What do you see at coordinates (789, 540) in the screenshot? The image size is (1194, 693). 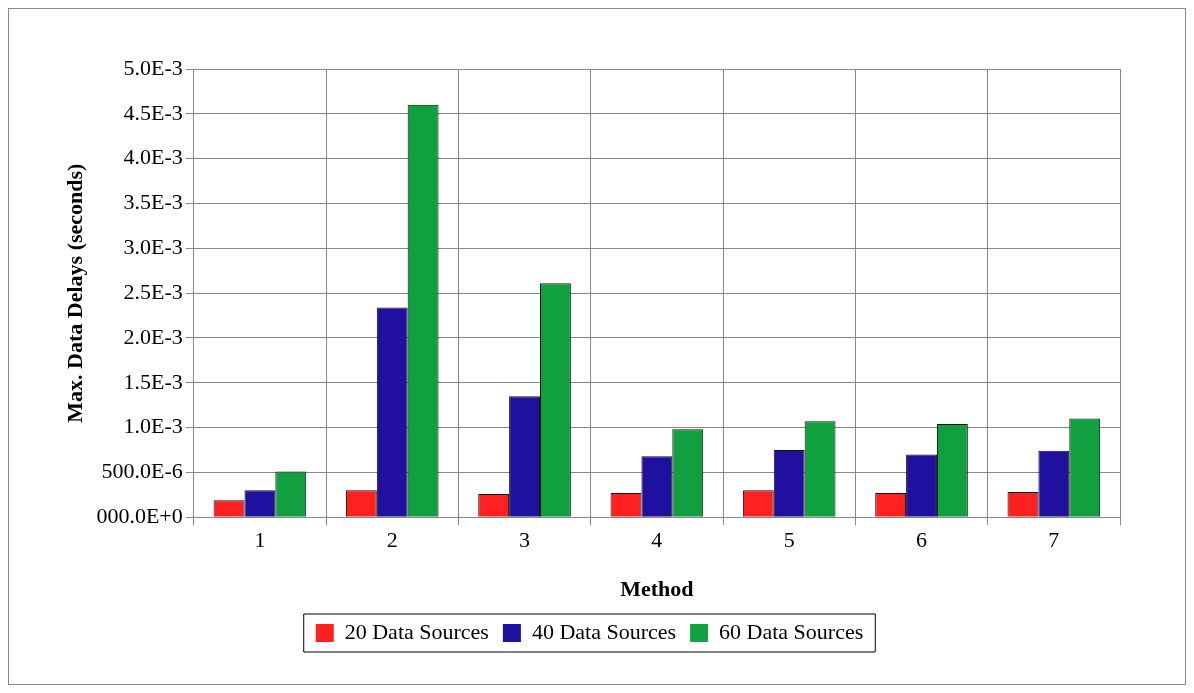 I see `x-tick-label: 5` at bounding box center [789, 540].